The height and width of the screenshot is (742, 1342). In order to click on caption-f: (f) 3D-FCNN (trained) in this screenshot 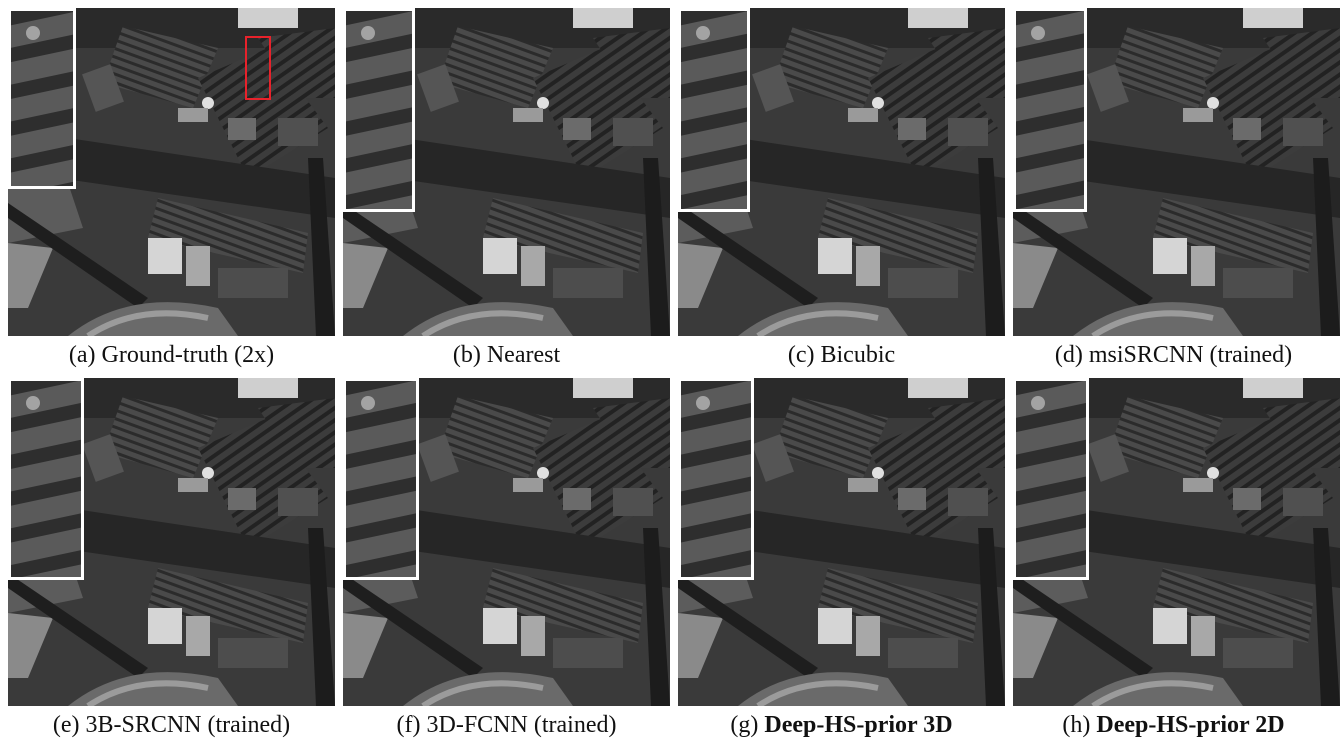, I will do `click(506, 725)`.